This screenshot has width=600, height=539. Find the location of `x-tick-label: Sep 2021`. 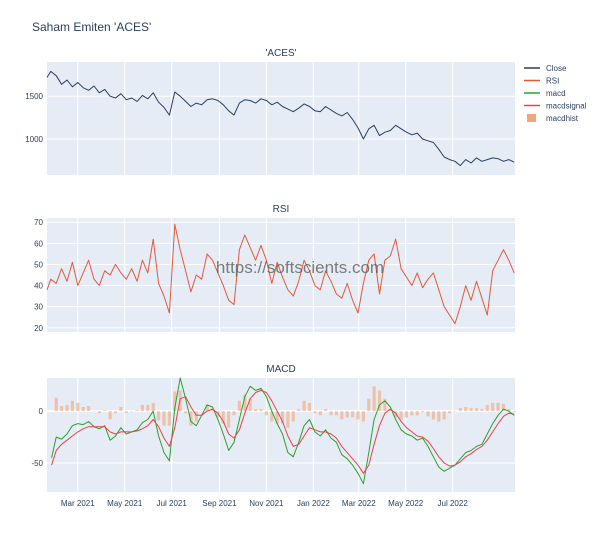

x-tick-label: Sep 2021 is located at coordinates (219, 503).